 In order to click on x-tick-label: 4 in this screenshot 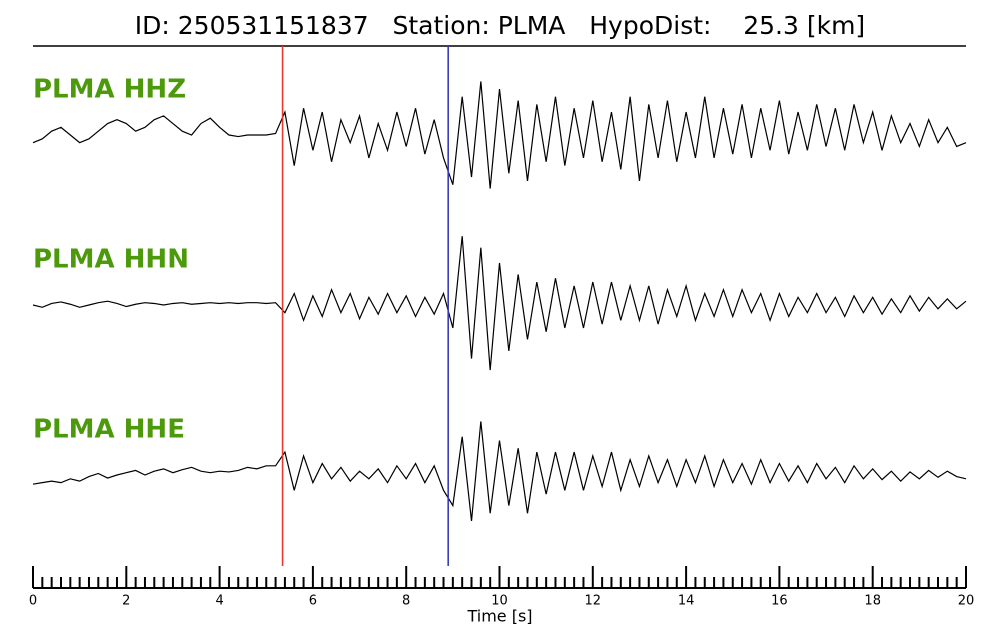, I will do `click(219, 601)`.